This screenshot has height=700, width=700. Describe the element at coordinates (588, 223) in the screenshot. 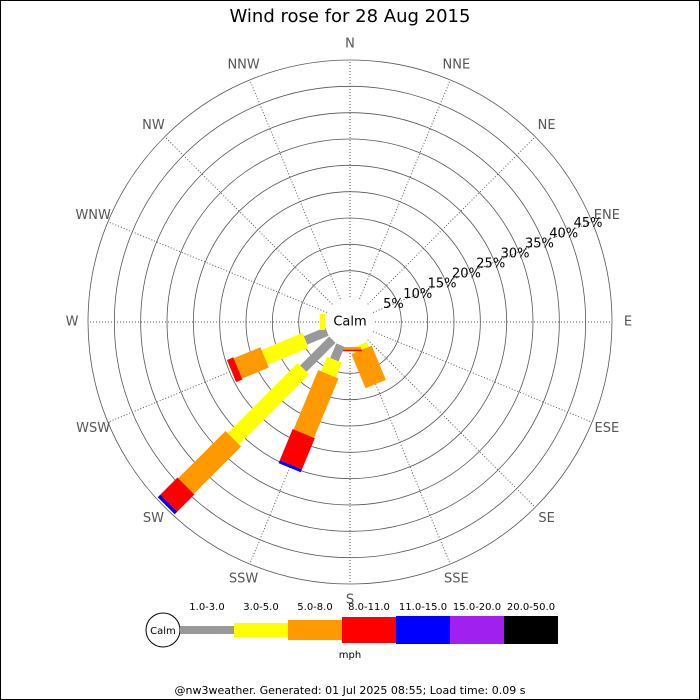

I see `ring-label: 45%` at that location.